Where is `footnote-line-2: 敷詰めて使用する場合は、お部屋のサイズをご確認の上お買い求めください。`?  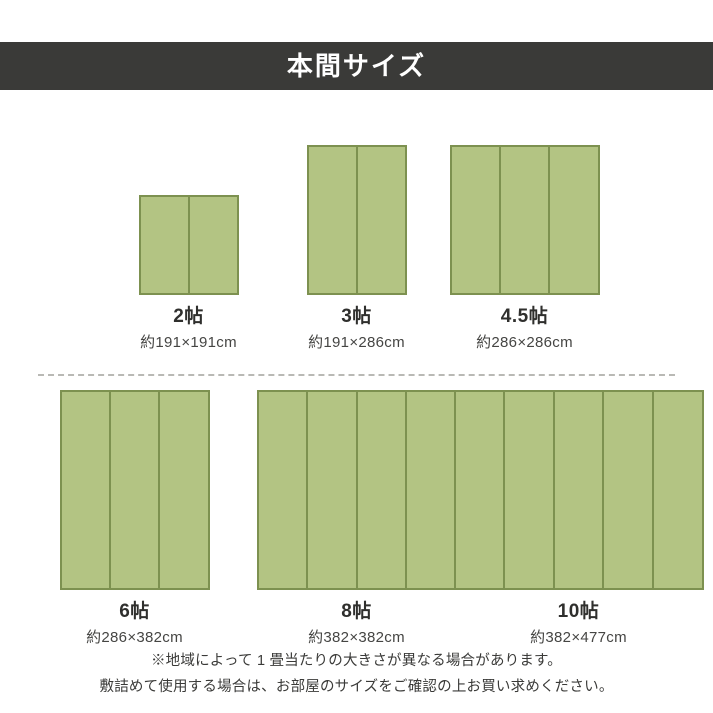 footnote-line-2: 敷詰めて使用する場合は、お部屋のサイズをご確認の上お買い求めください。 is located at coordinates (356, 687).